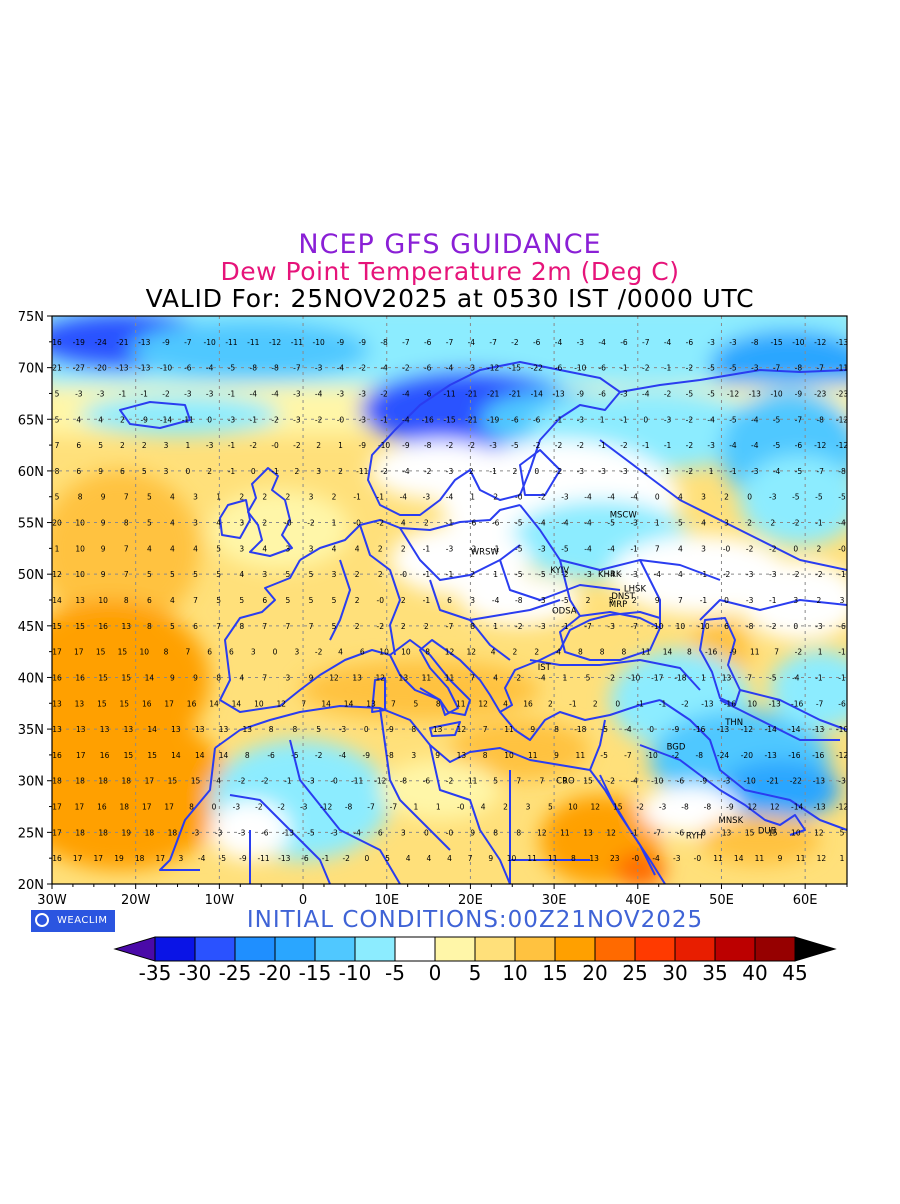 The image size is (900, 1204). Describe the element at coordinates (565, 781) in the screenshot. I see `grid-value: 9` at that location.